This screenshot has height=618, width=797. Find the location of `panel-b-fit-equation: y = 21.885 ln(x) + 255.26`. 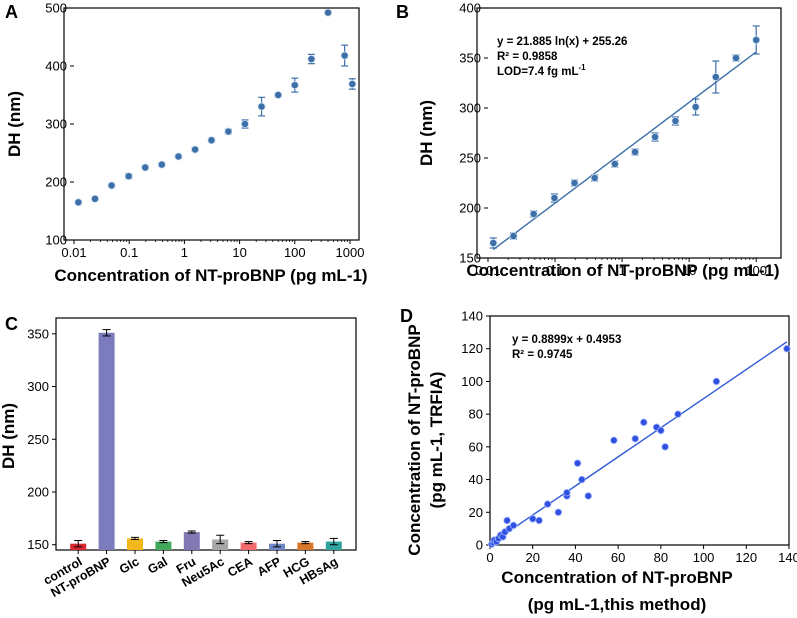

panel-b-fit-equation: y = 21.885 ln(x) + 255.26 is located at coordinates (562, 42).